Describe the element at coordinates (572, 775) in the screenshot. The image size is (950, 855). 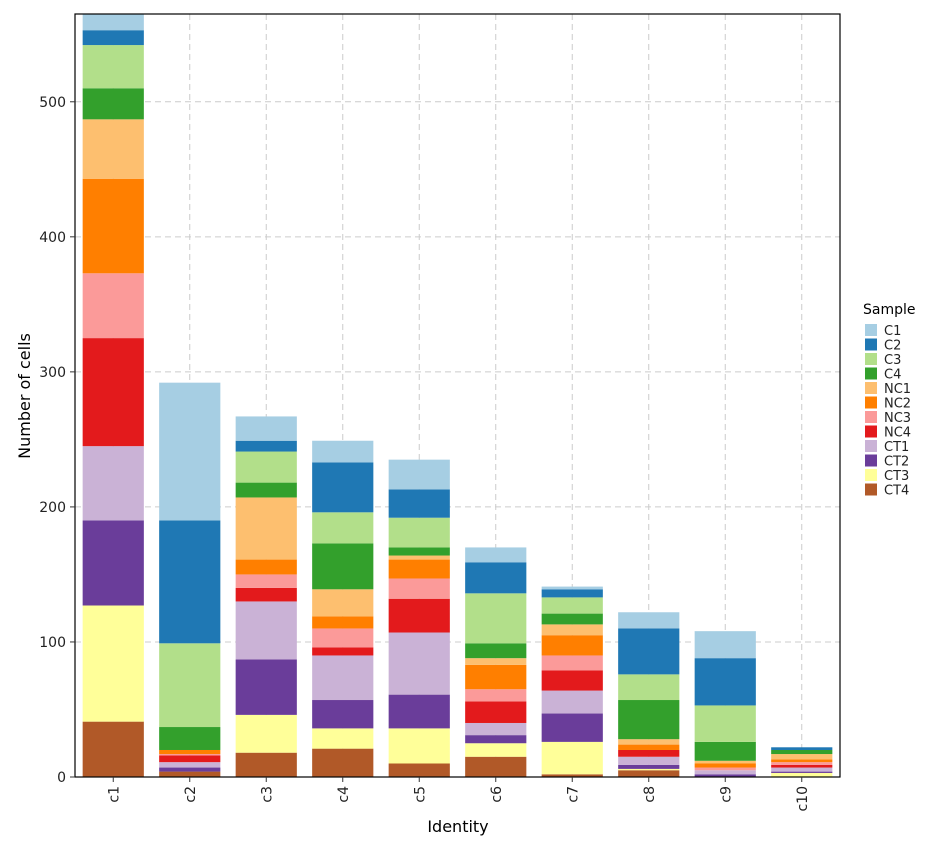
I see `bar-c7-CT4` at that location.